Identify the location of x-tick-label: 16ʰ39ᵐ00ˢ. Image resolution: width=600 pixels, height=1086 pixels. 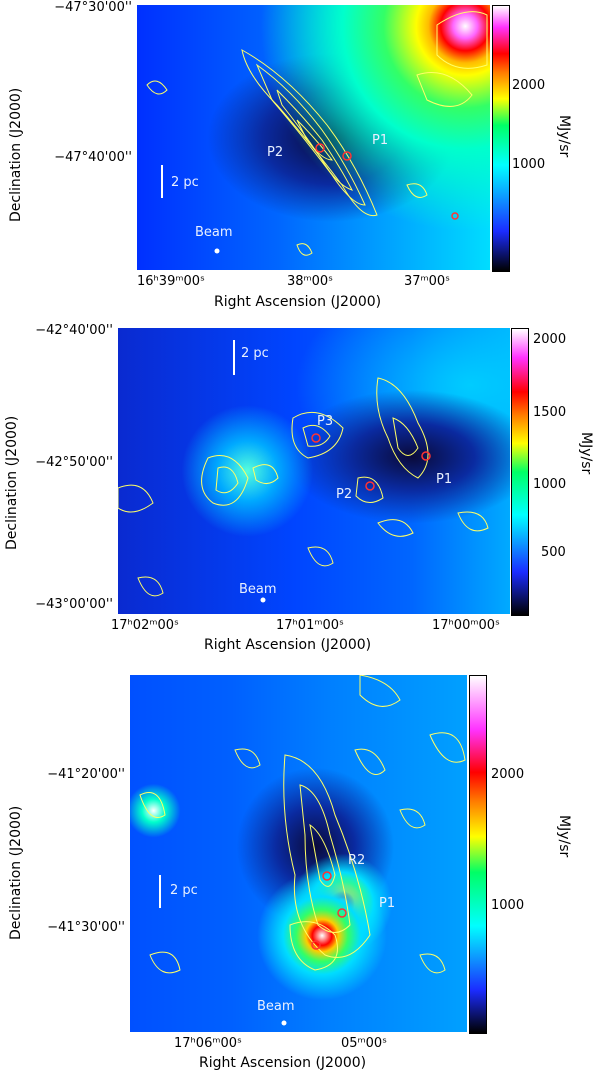
(171, 281).